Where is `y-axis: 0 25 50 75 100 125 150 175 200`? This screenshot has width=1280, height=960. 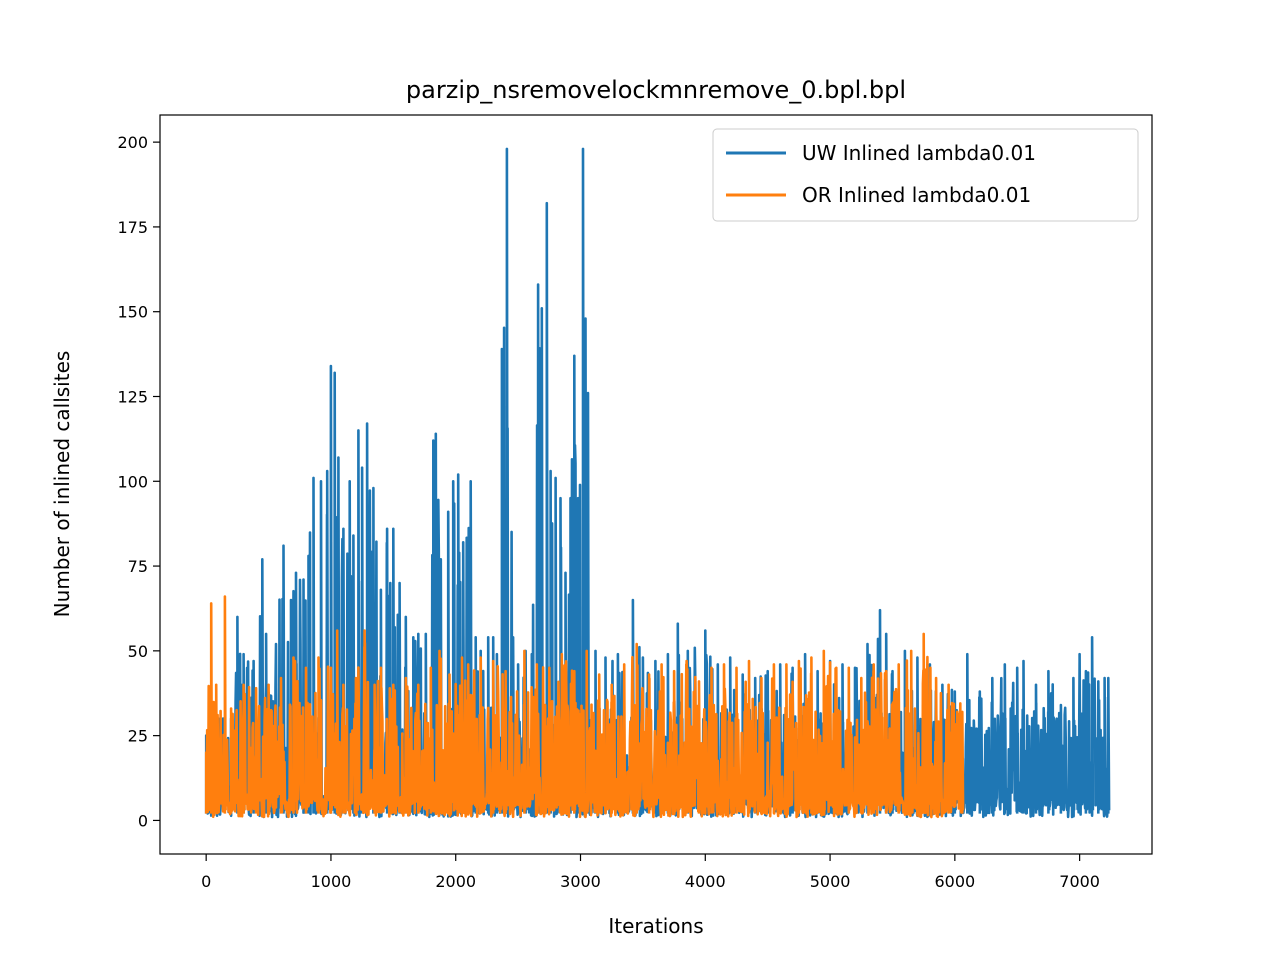 y-axis: 0 25 50 75 100 125 150 175 200 is located at coordinates (138, 481).